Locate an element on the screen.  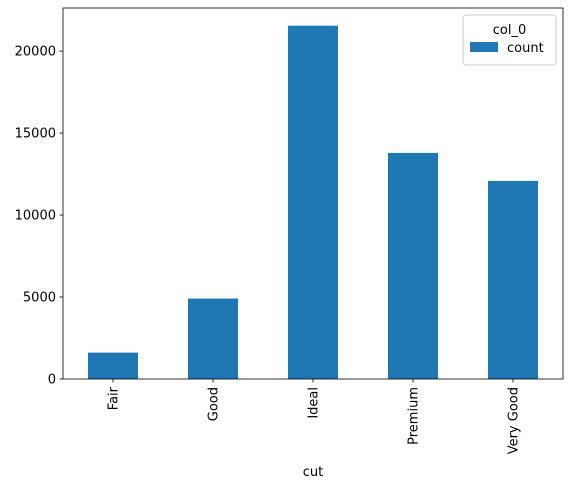
y-axis: 0 5000 10000 15000 20000 is located at coordinates (39, 216).